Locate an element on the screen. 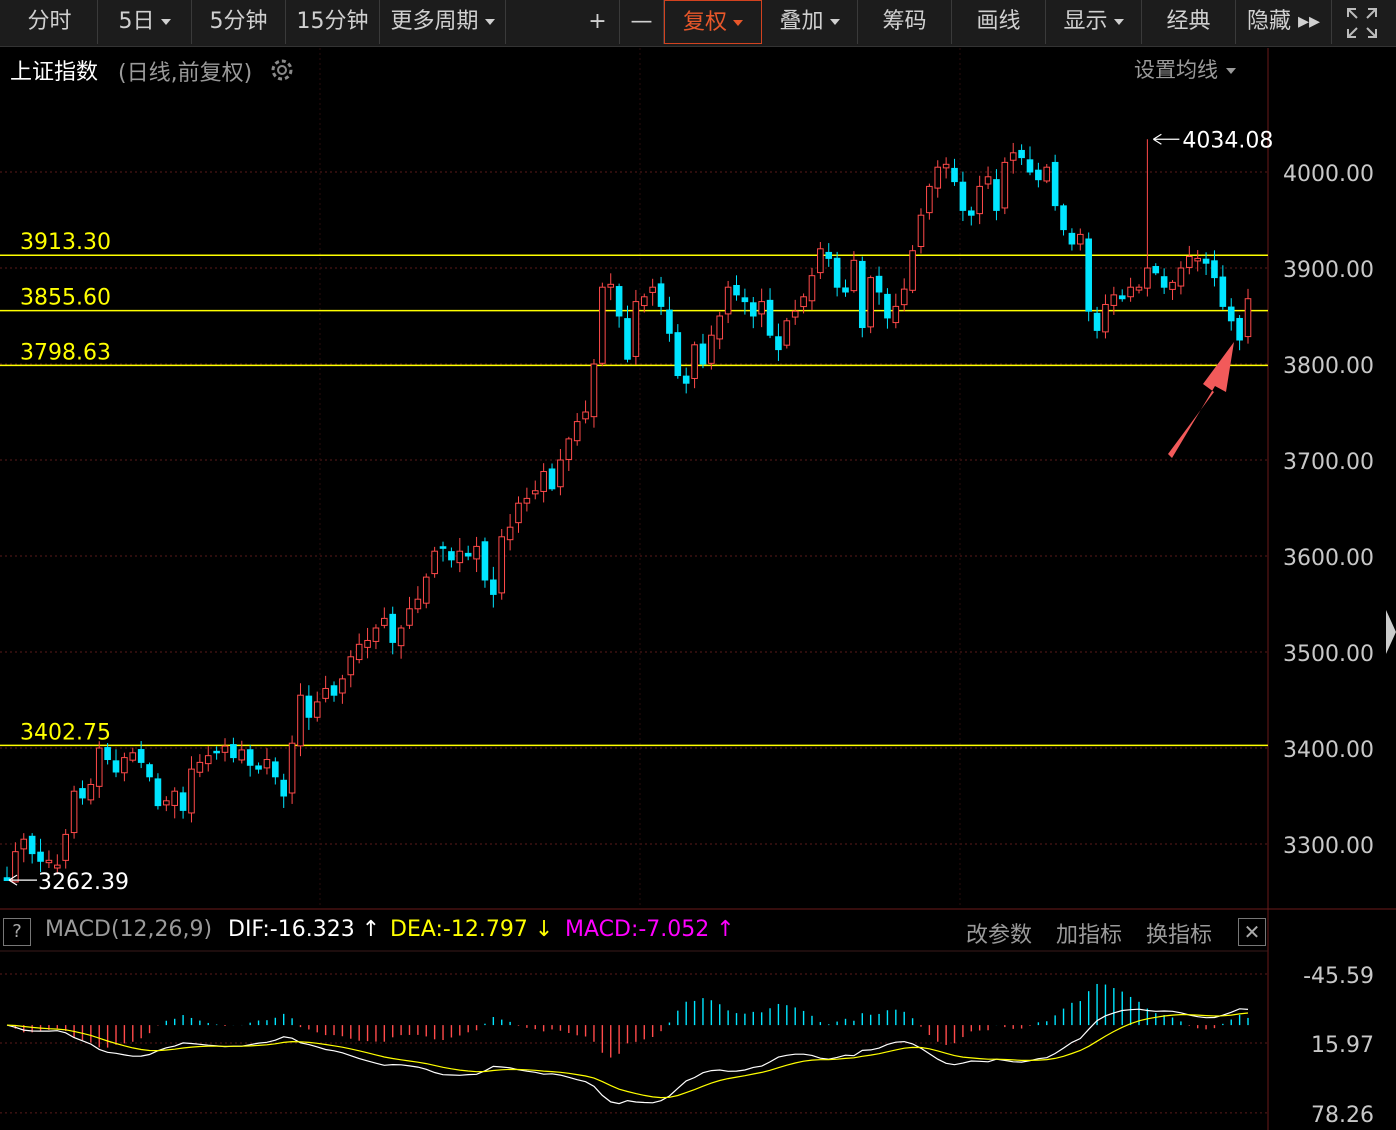  toolbar-item-11: 显示 is located at coordinates (1094, 22).